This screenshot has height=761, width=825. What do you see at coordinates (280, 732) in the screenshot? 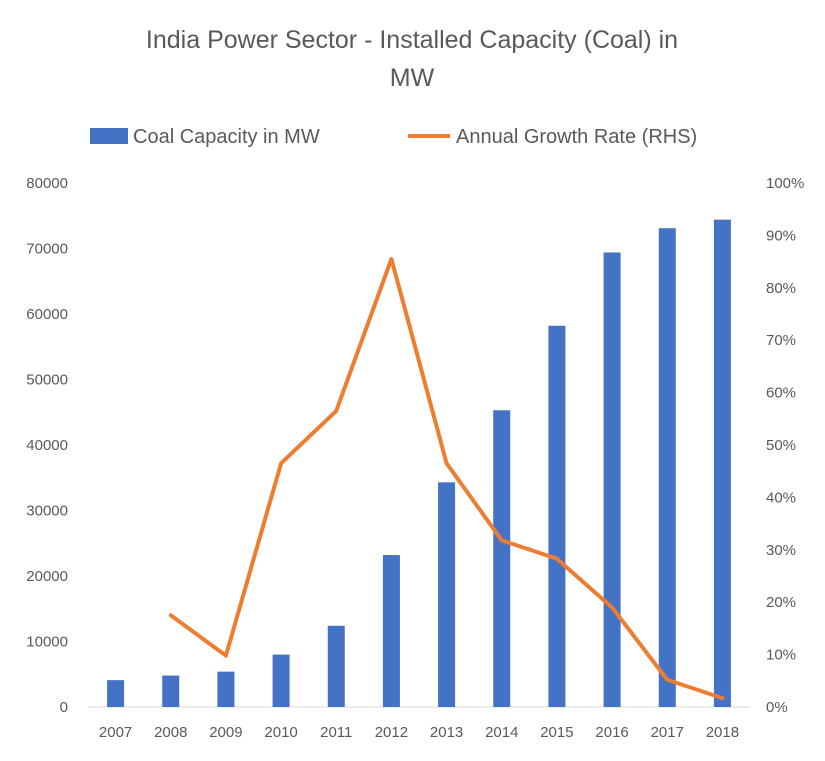
I see `x-axis-tick-label: 2010` at bounding box center [280, 732].